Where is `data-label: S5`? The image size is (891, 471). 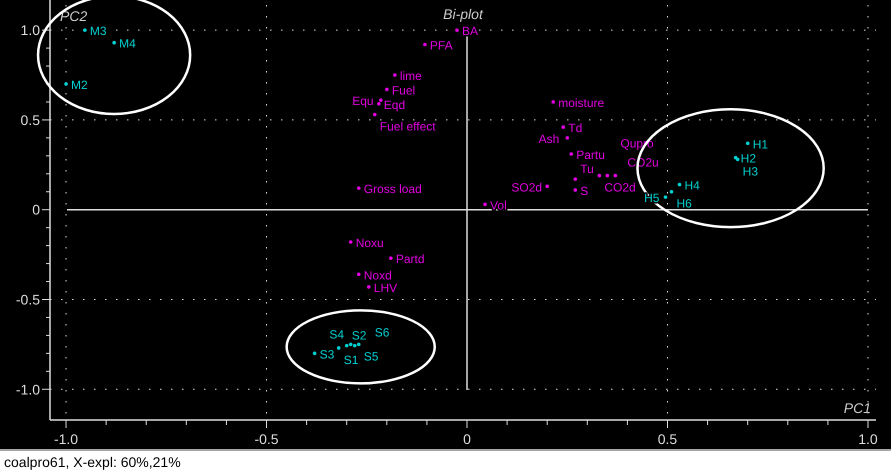 data-label: S5 is located at coordinates (371, 356).